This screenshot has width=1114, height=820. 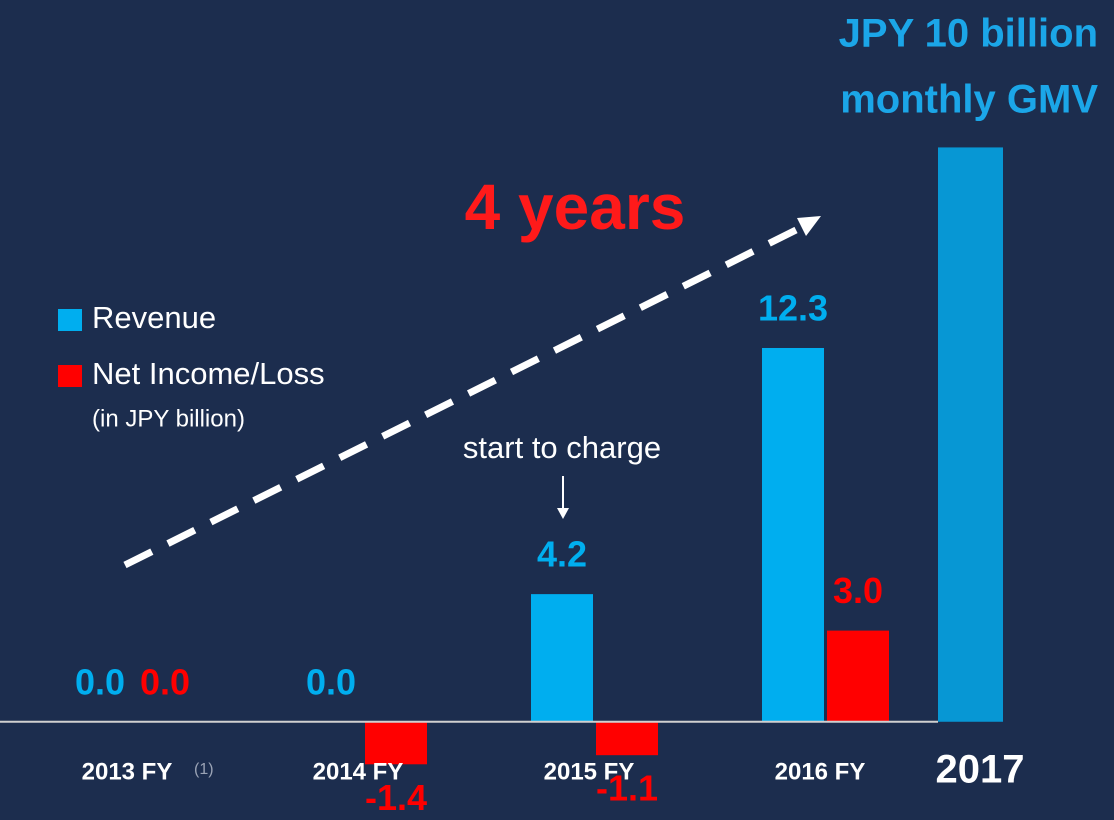 I want to click on legend-label: Net Income/Loss, so click(x=208, y=373).